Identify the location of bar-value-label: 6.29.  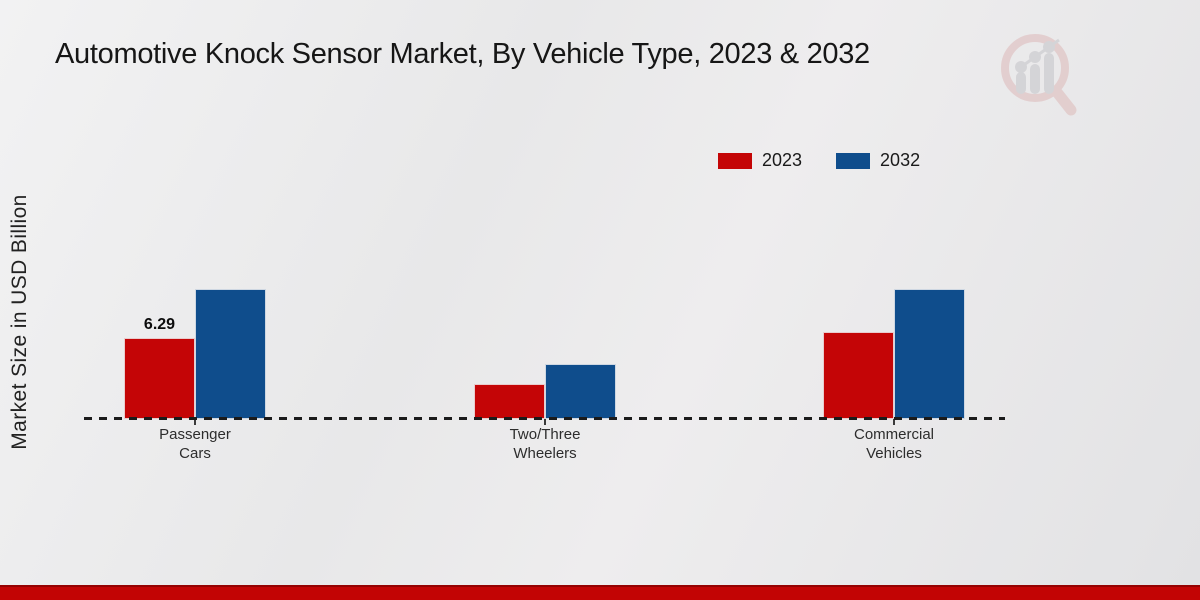
(159, 324).